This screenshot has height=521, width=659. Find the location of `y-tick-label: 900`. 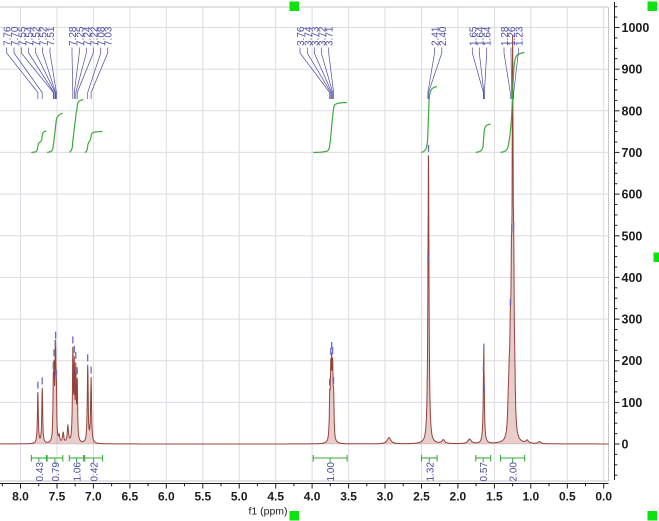

y-tick-label: 900 is located at coordinates (632, 70).